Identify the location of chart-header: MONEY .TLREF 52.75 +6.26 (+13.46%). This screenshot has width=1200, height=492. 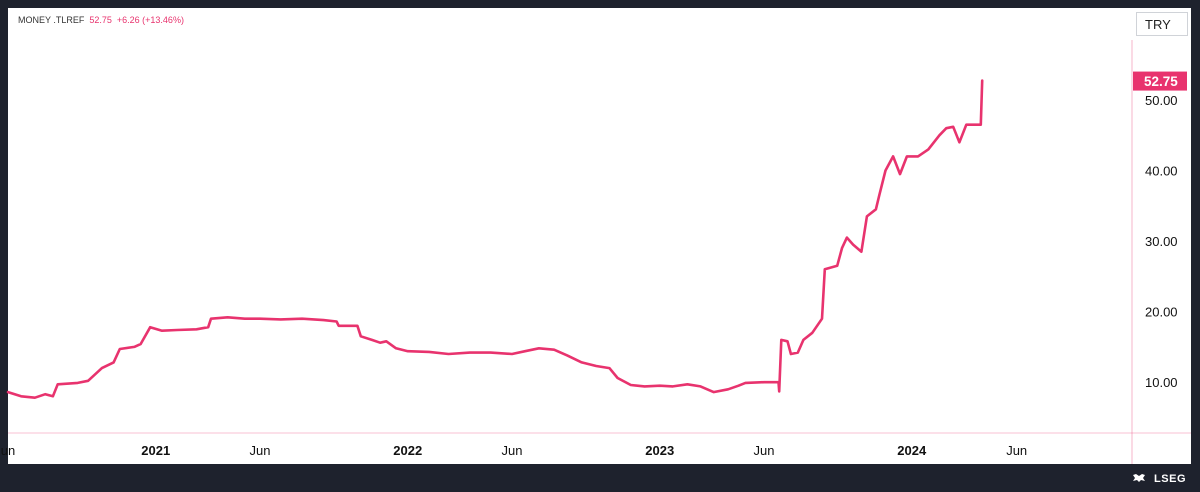
(101, 20).